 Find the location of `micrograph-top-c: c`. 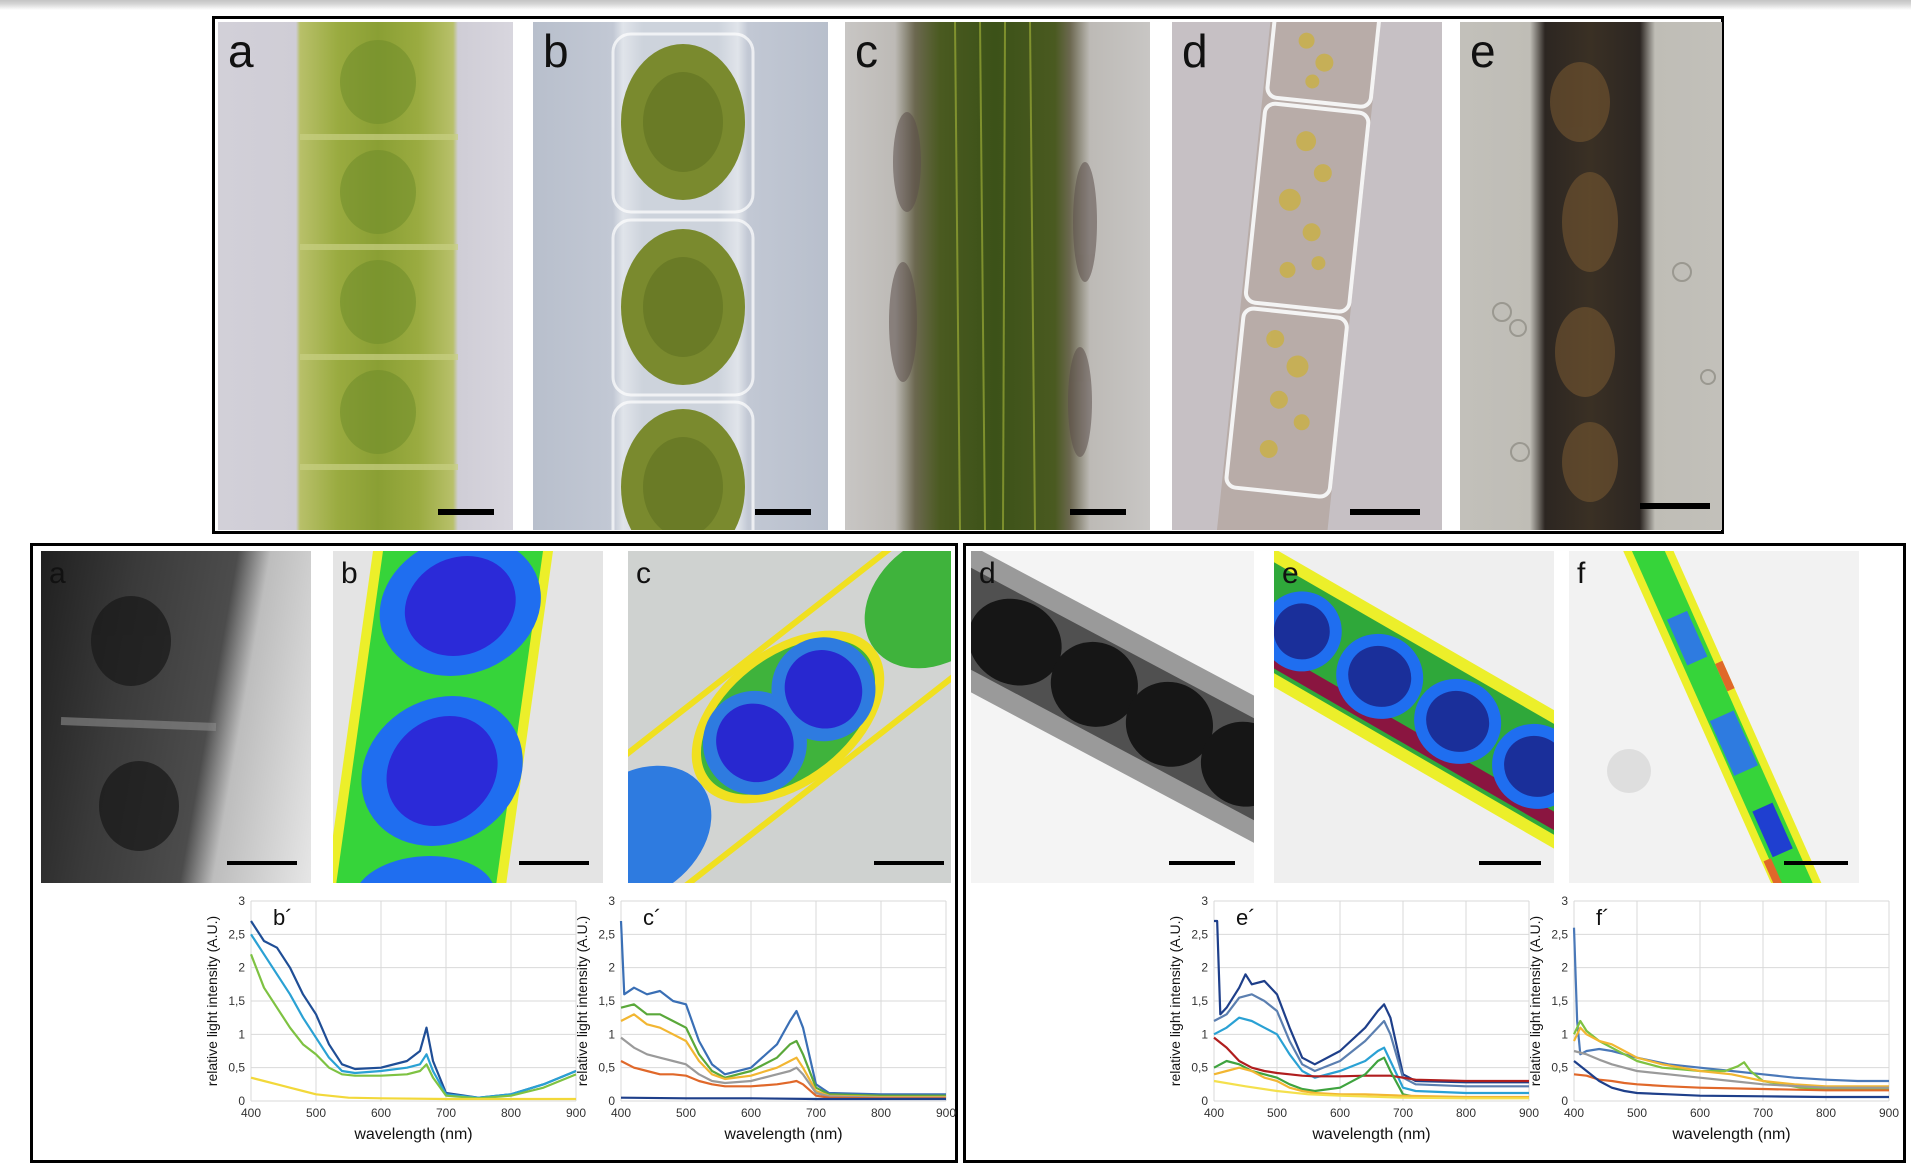

micrograph-top-c: c is located at coordinates (997, 276).